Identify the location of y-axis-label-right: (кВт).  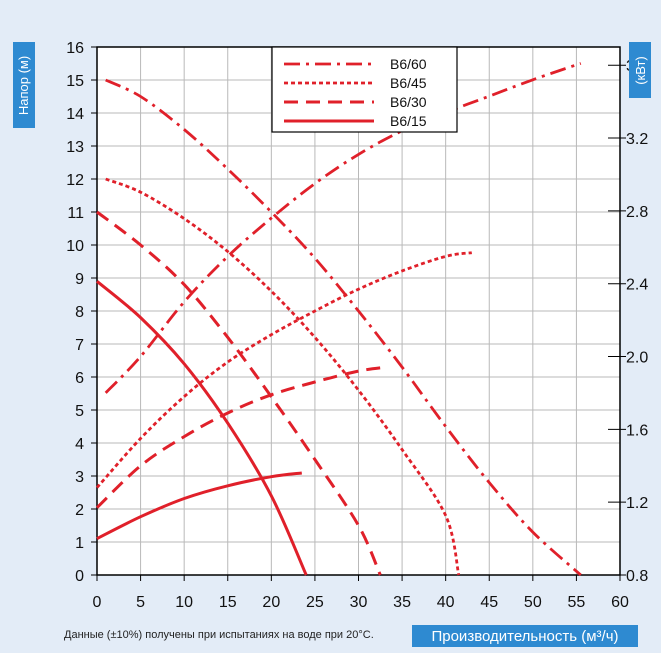
(640, 70).